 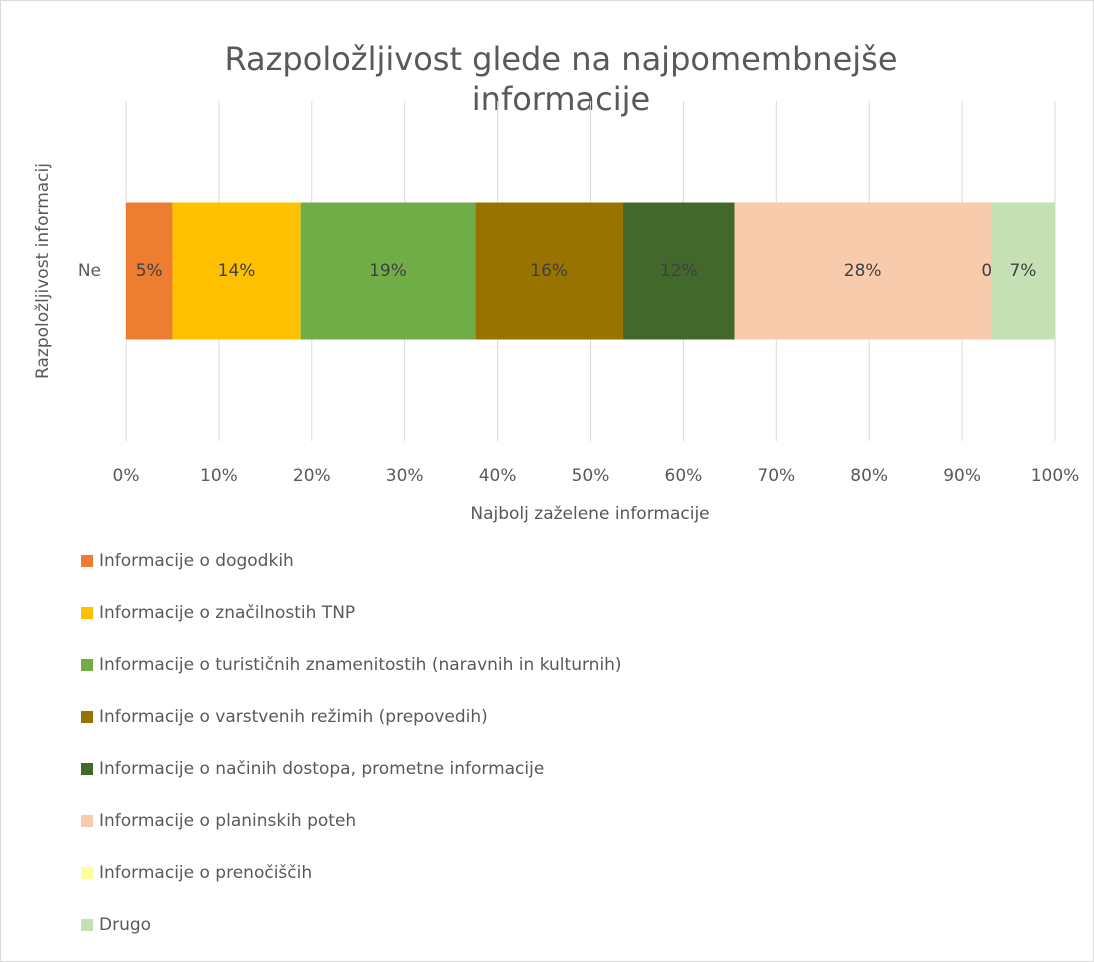 I want to click on legend-label: Informacije o značilnostih TNP, so click(x=227, y=613).